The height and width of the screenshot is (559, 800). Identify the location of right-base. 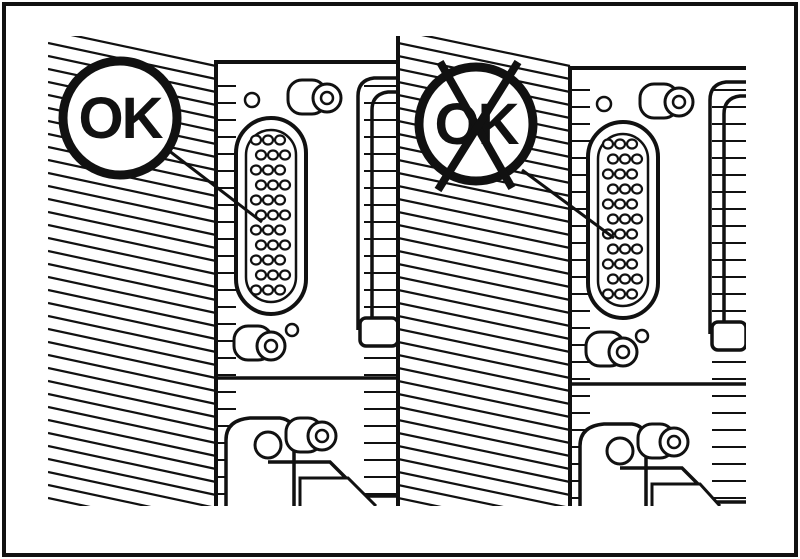
(658, 444).